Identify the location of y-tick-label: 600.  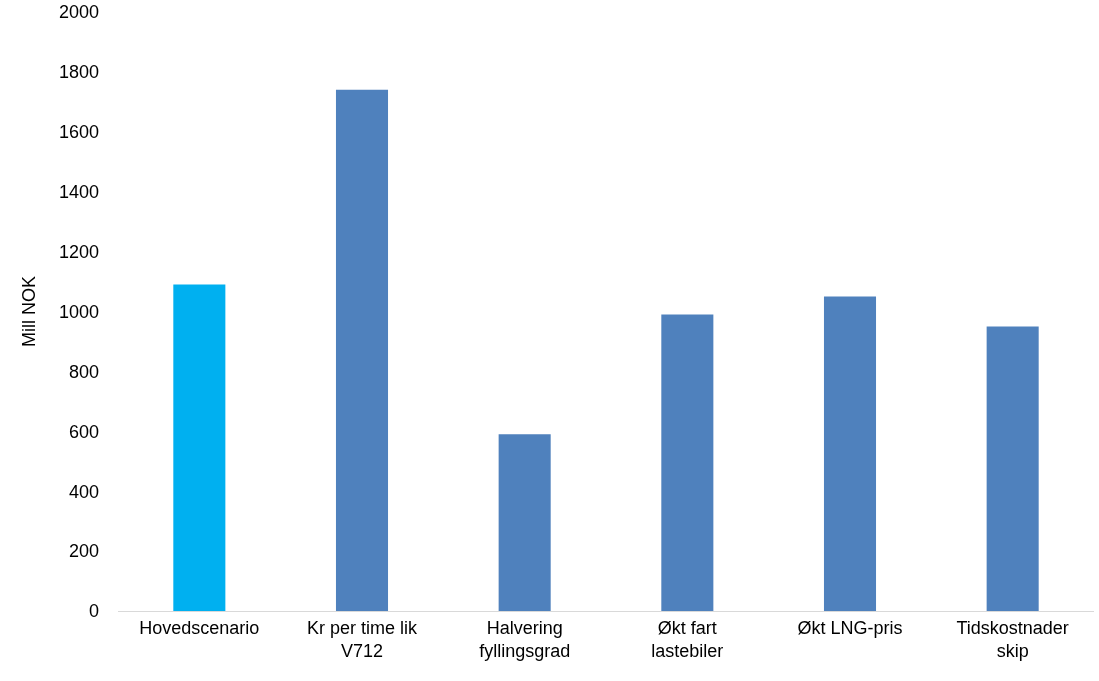
(83, 431).